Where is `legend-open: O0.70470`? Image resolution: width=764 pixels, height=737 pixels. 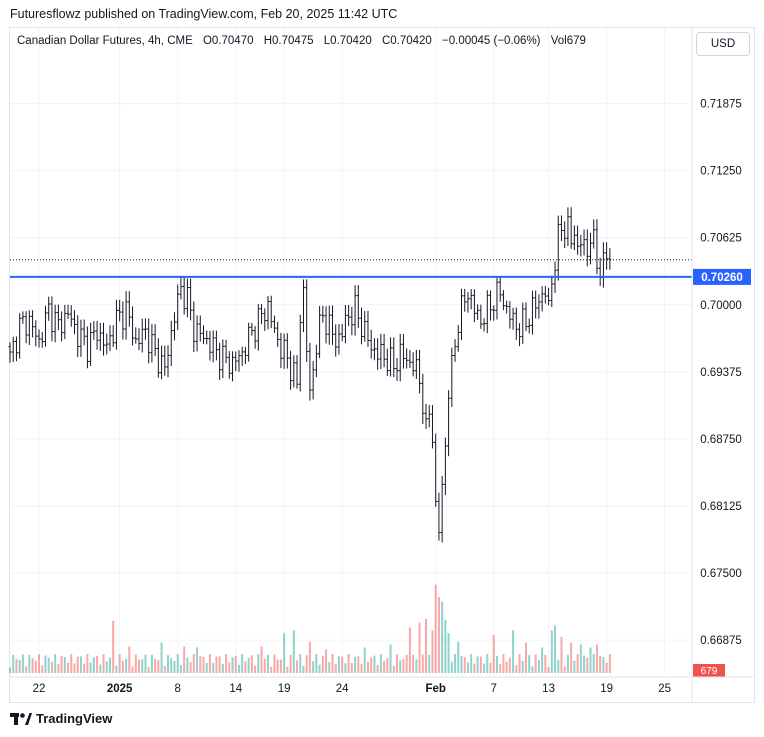
legend-open: O0.70470 is located at coordinates (228, 41).